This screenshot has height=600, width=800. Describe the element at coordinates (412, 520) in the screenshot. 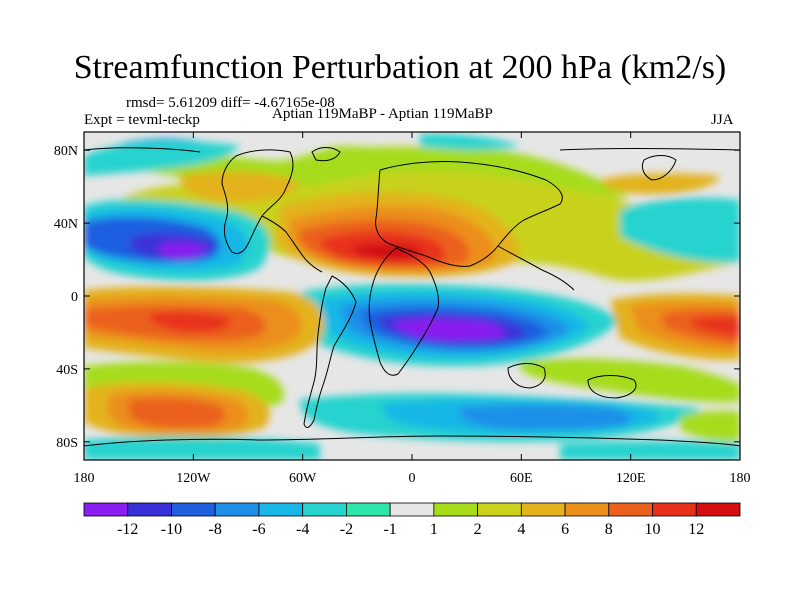

I see `colorbar: -12 -10 -8 -6 -4 -2 -1 1 2 4 6 8 10 12` at that location.